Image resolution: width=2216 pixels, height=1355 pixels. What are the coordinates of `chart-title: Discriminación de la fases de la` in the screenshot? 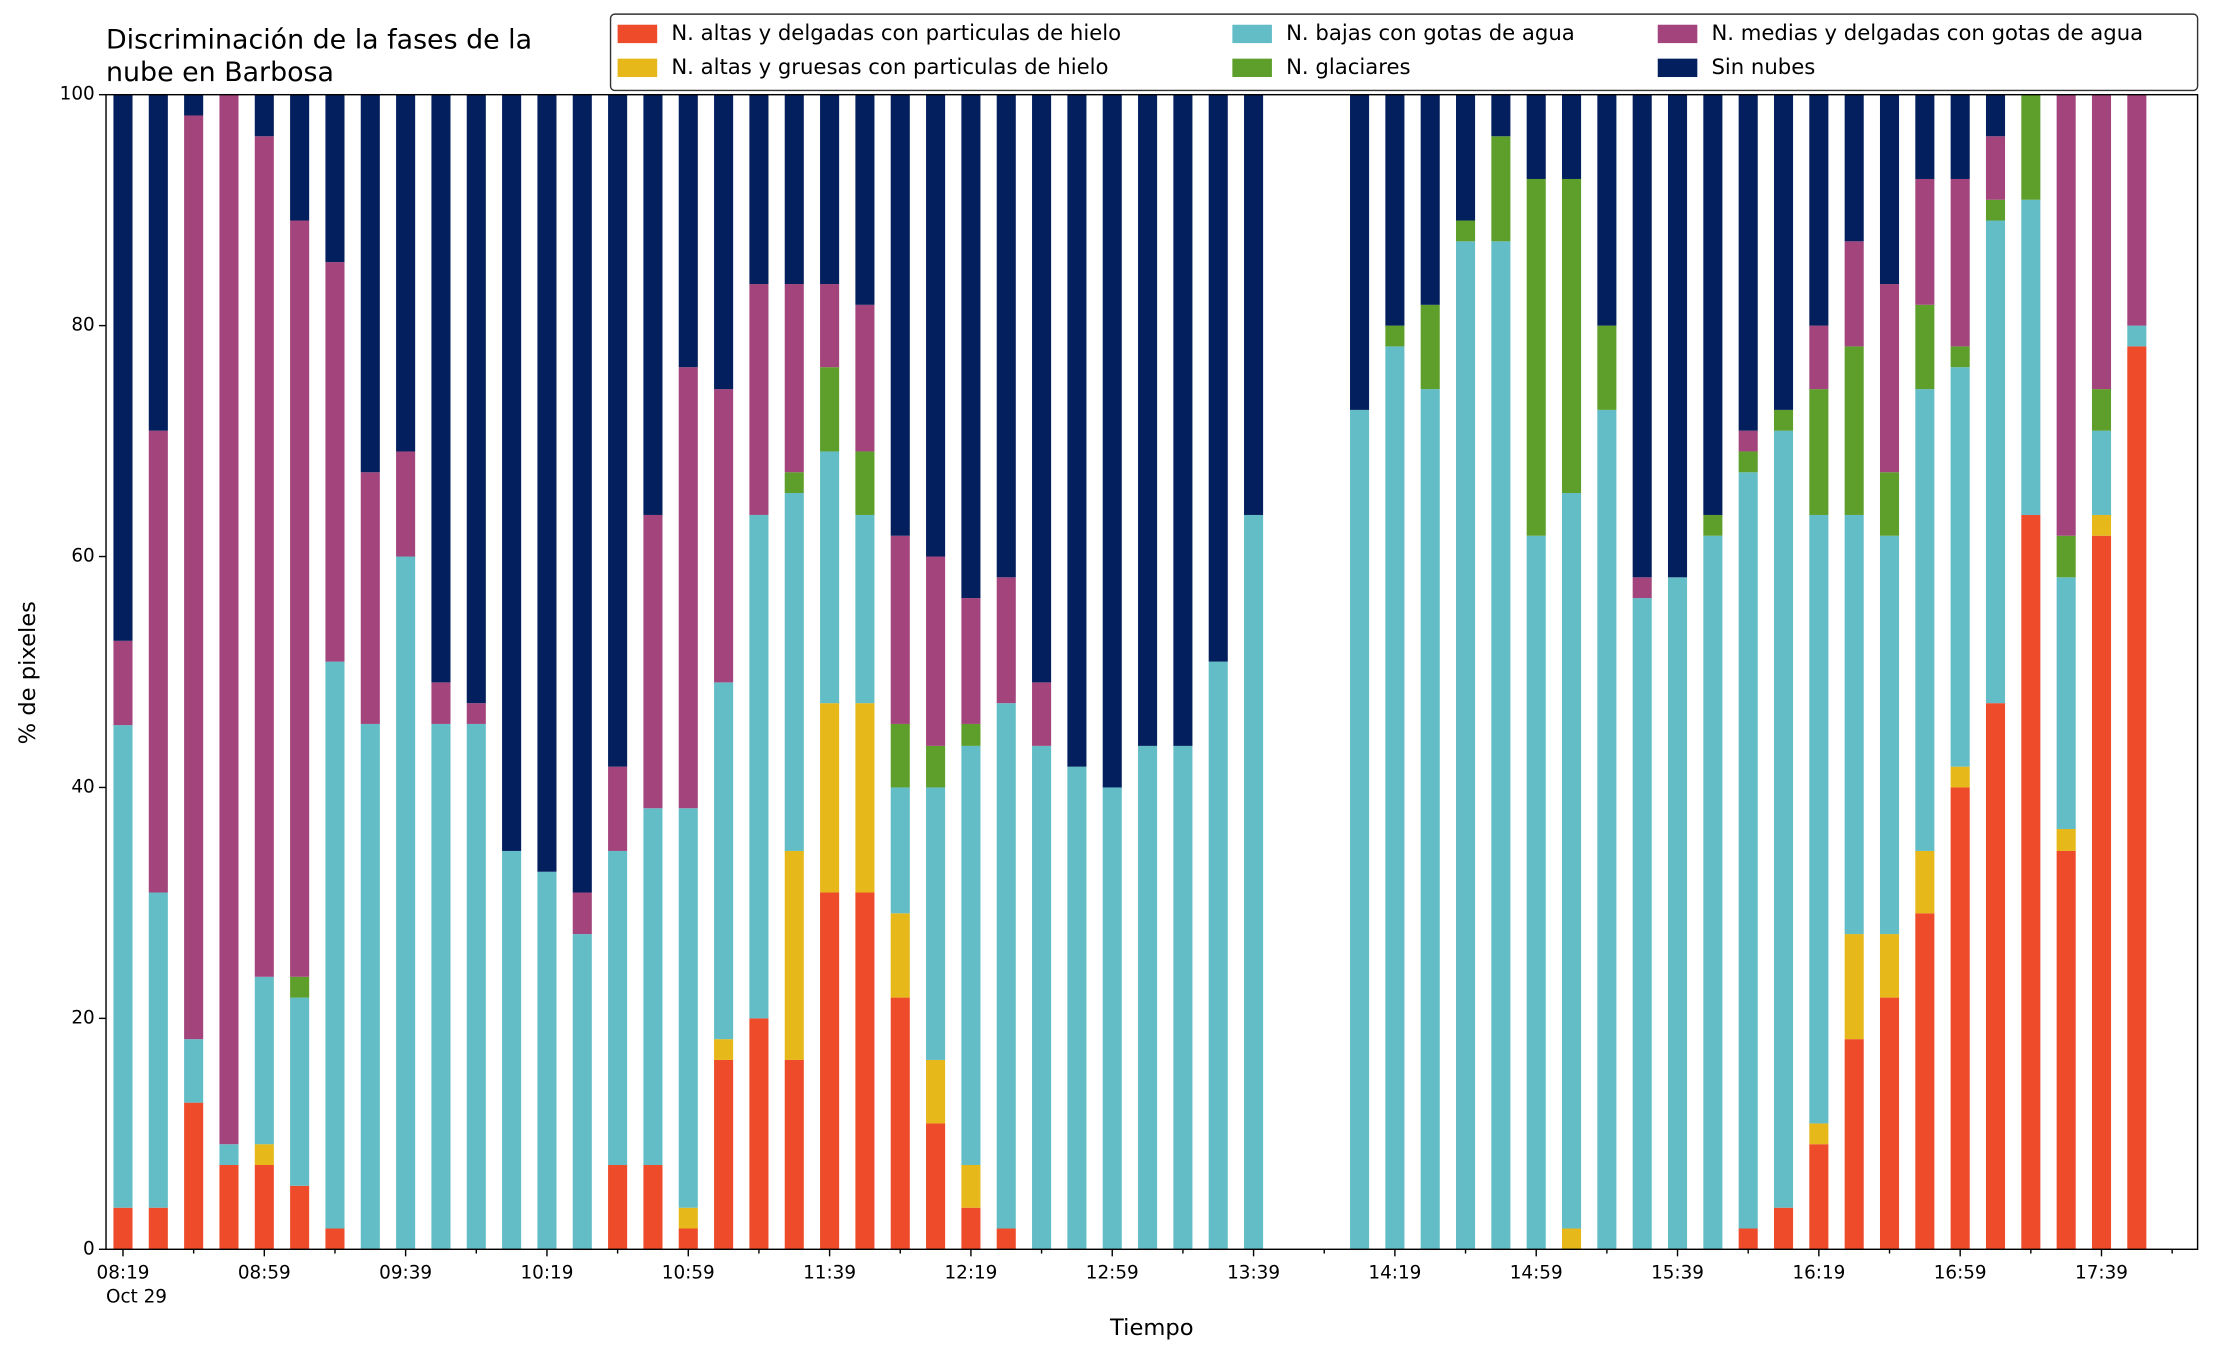 It's located at (319, 39).